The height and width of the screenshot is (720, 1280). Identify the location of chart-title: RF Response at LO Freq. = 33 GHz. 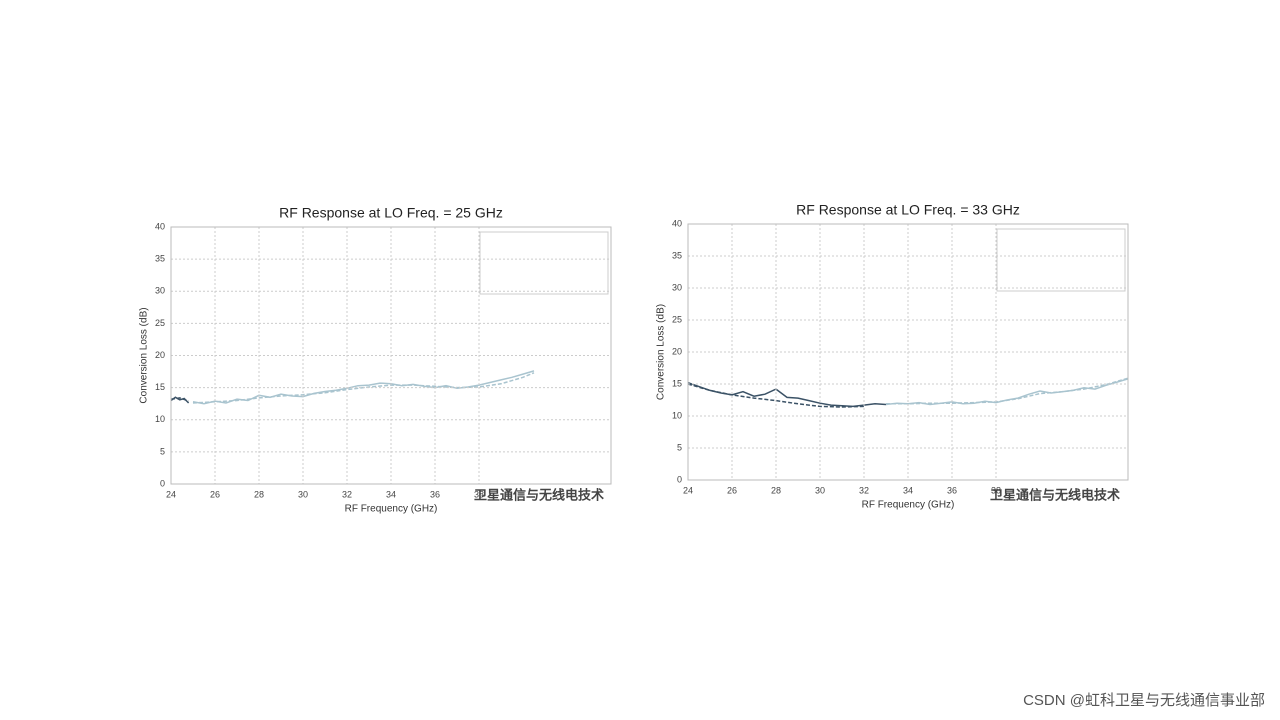
(908, 210).